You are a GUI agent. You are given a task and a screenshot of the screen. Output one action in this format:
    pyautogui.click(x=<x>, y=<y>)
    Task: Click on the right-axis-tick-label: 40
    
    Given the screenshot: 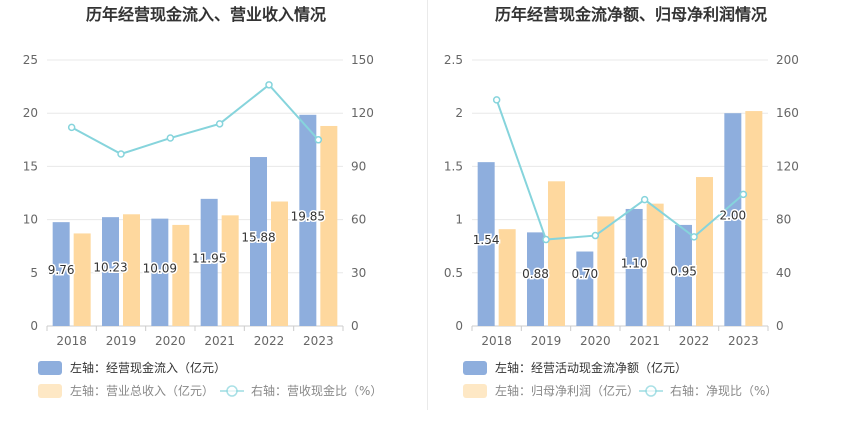 What is the action you would take?
    pyautogui.click(x=783, y=273)
    